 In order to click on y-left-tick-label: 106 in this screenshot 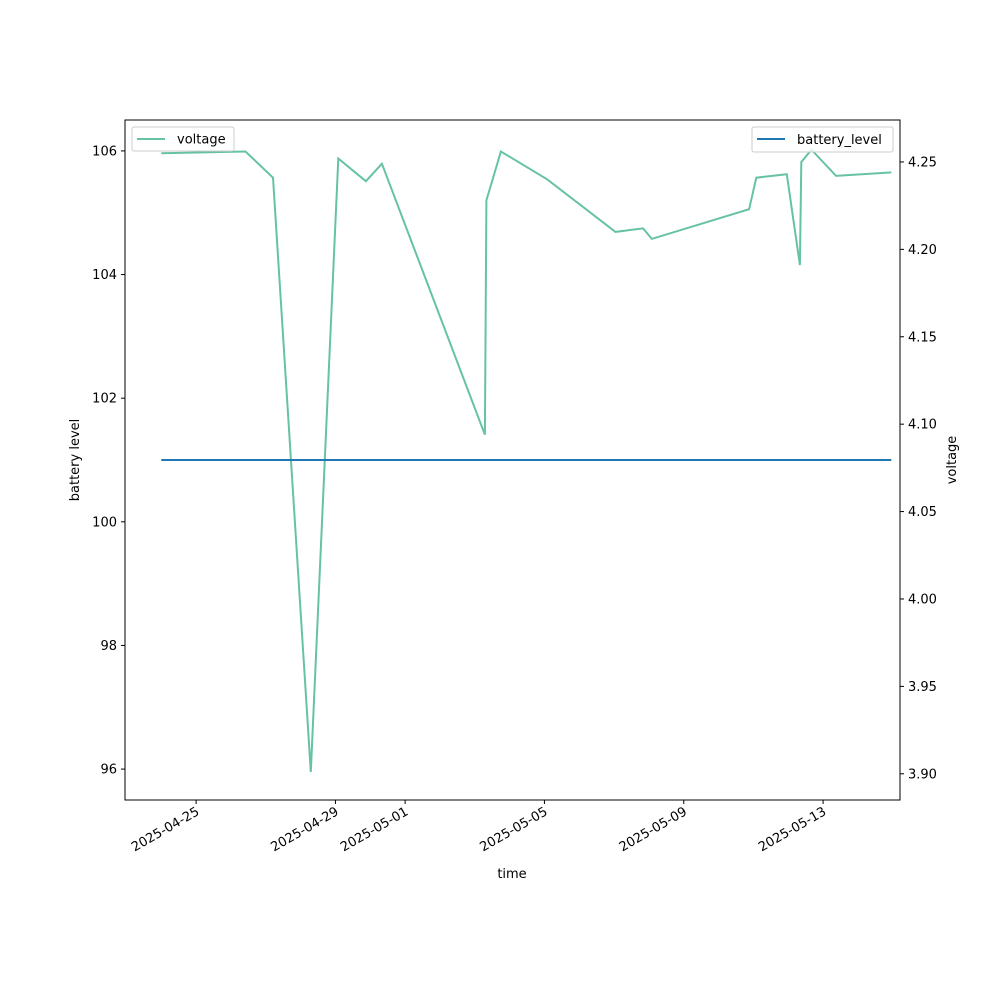, I will do `click(104, 151)`.